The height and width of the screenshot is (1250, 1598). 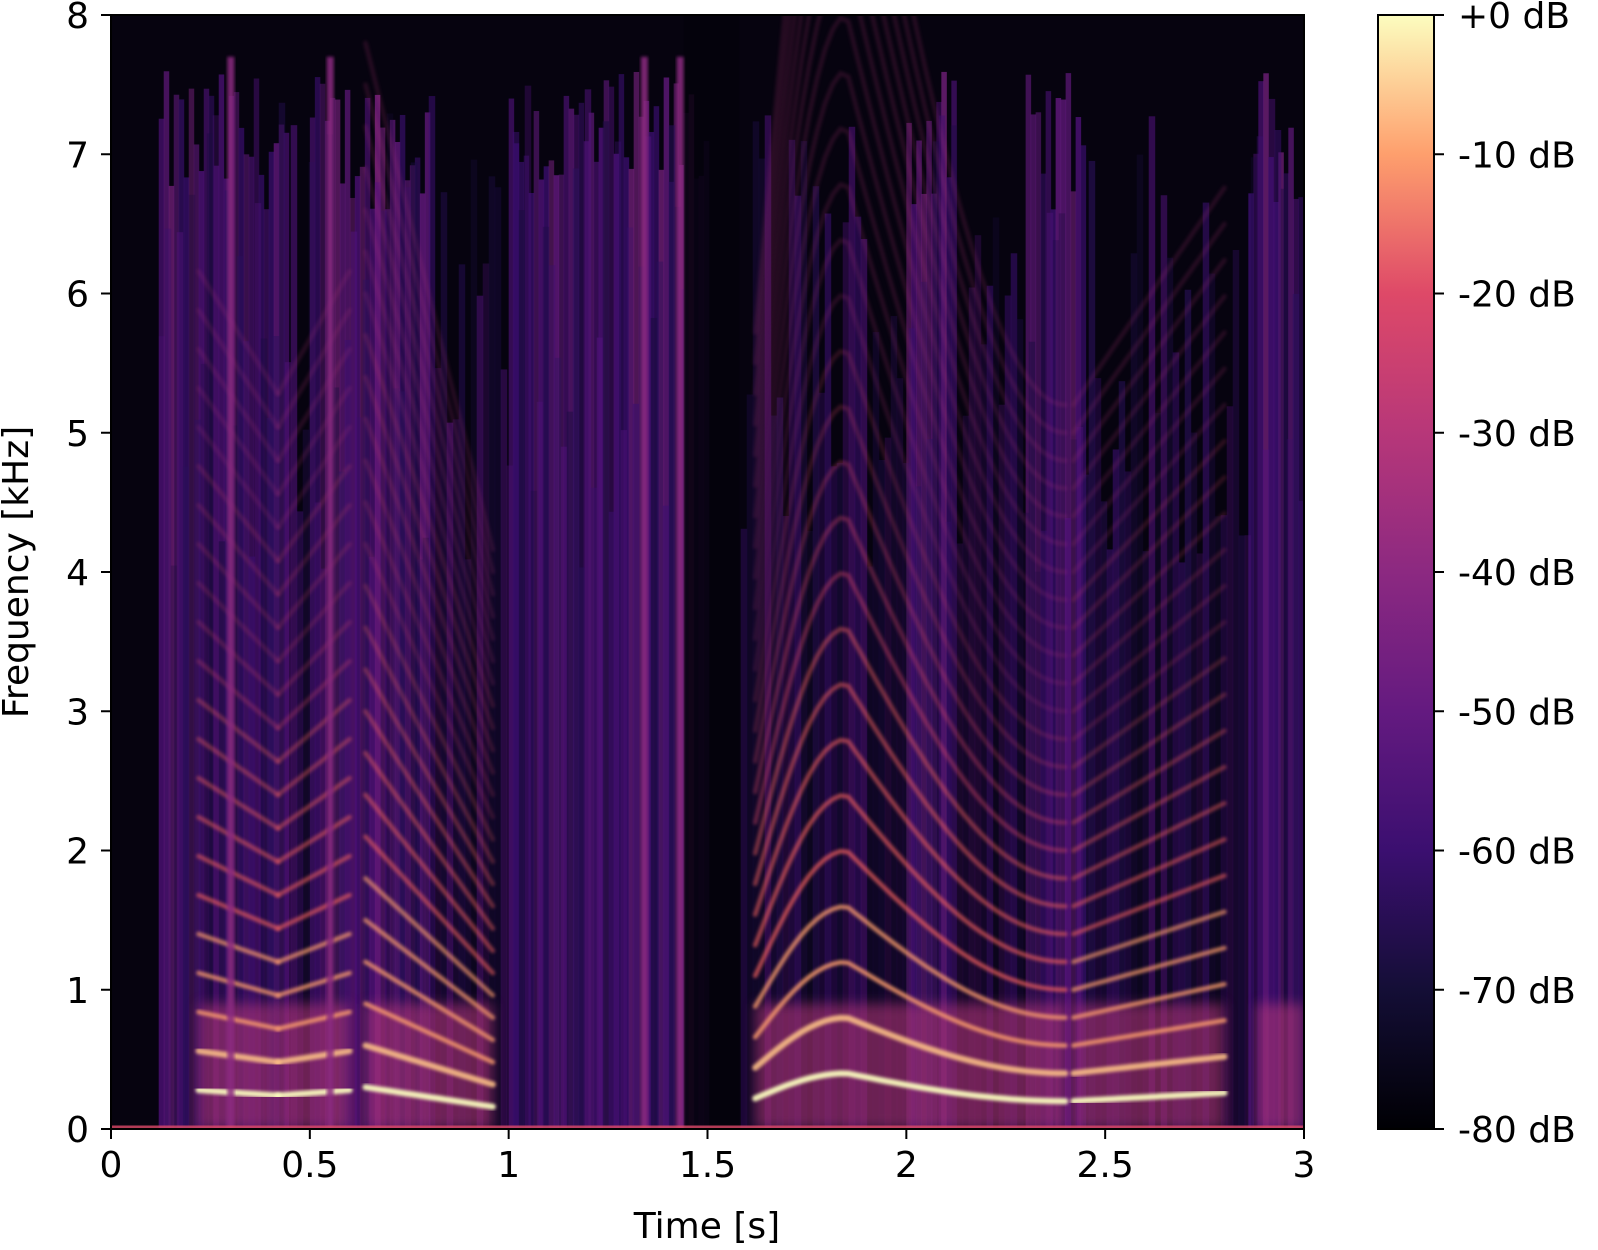 I want to click on x-tick-label: 2, so click(x=906, y=1165).